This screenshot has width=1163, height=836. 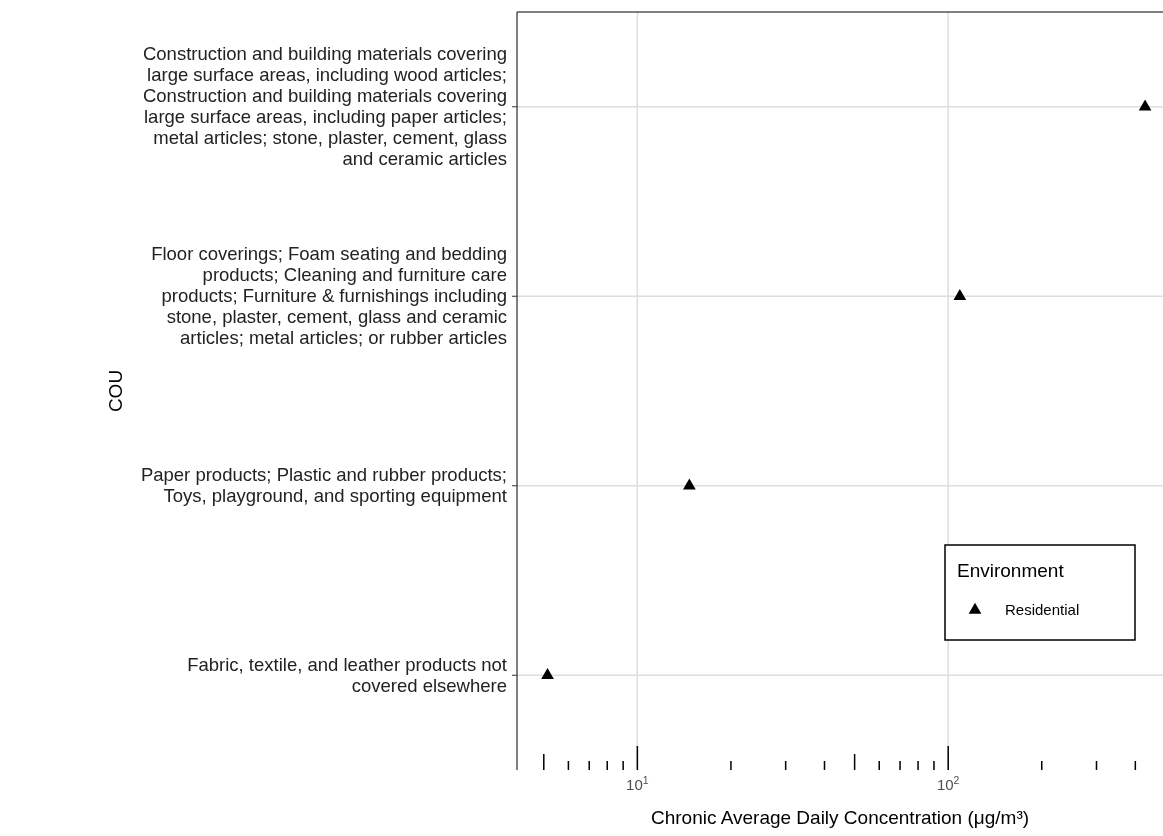 I want to click on x-tick-label: 10$^{1}$, so click(x=637, y=783).